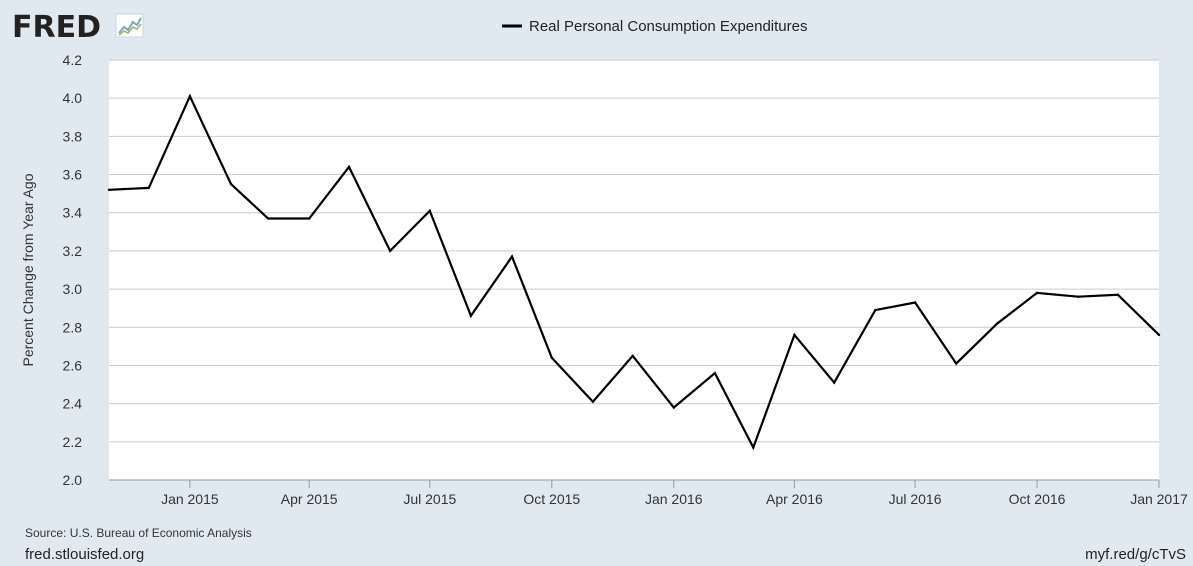 The width and height of the screenshot is (1193, 566). I want to click on y-tick-label: 3.6, so click(73, 175).